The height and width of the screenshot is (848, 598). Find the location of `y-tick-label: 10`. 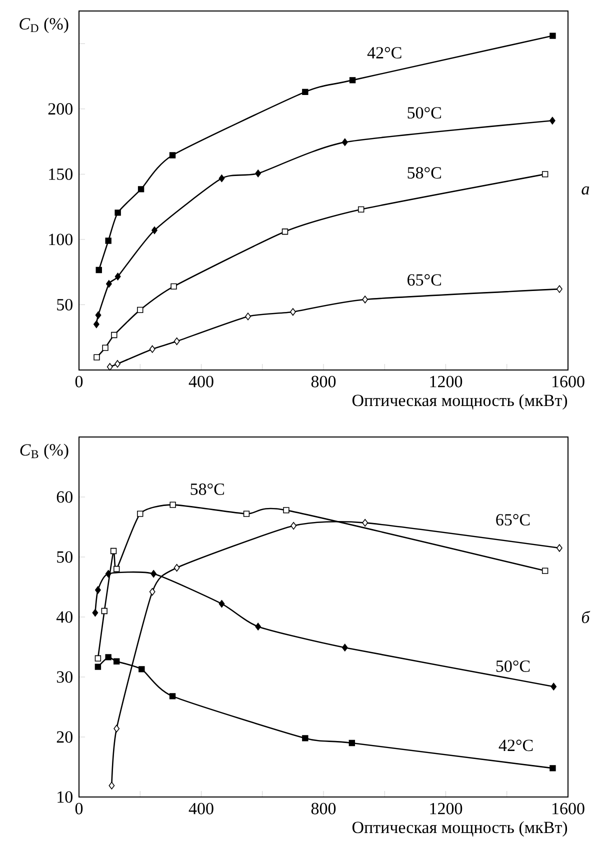

y-tick-label: 10 is located at coordinates (65, 797).